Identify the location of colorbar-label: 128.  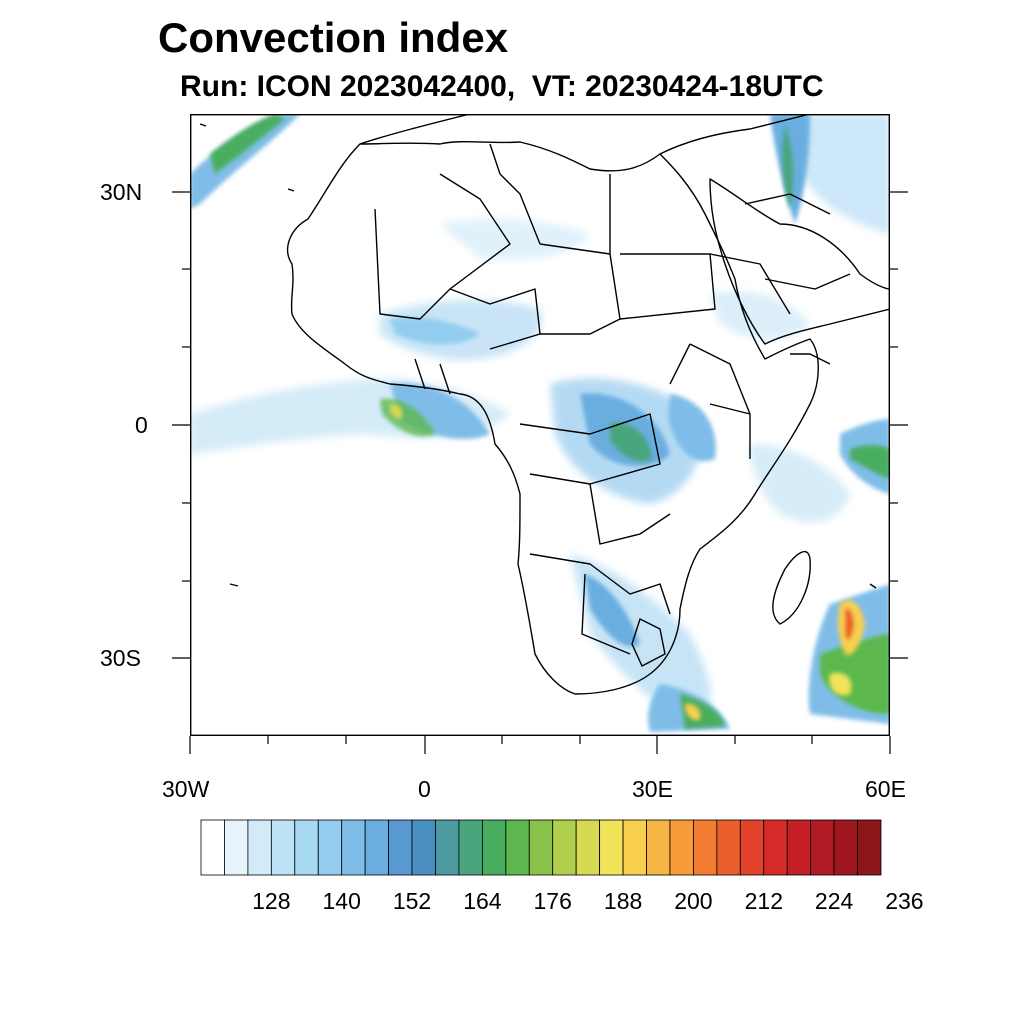
(271, 901).